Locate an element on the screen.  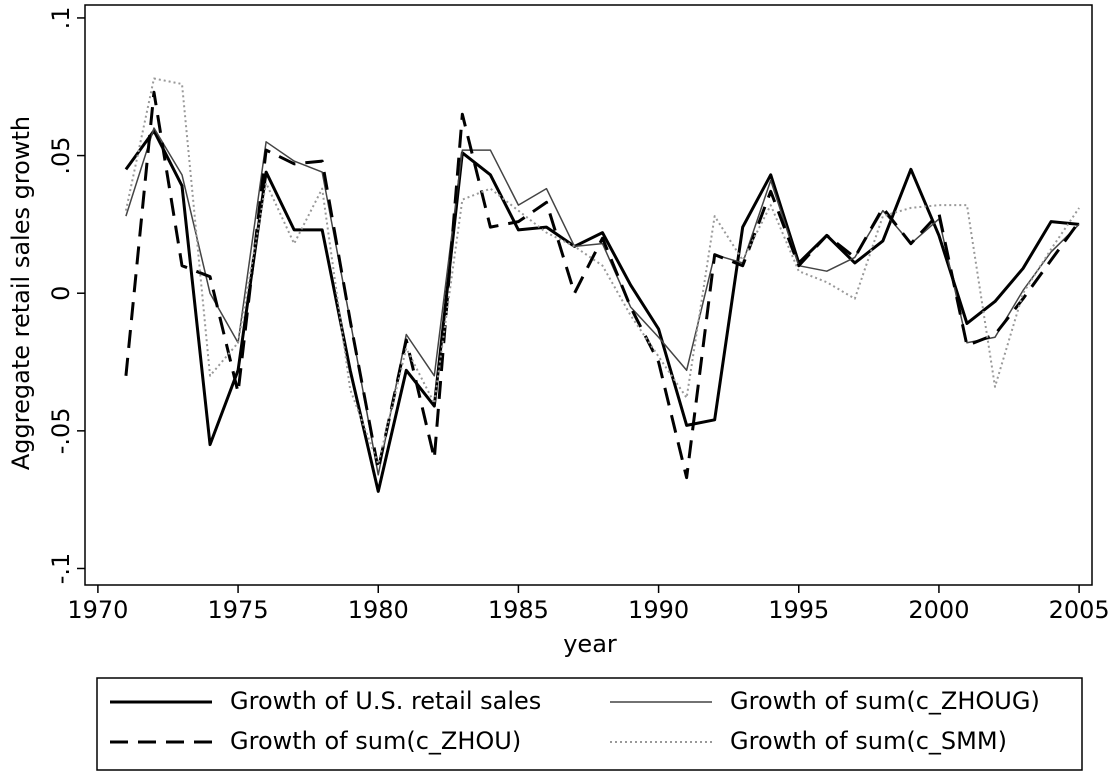
legend-label: Growth of sum(c_ZHOU) is located at coordinates (375, 741).